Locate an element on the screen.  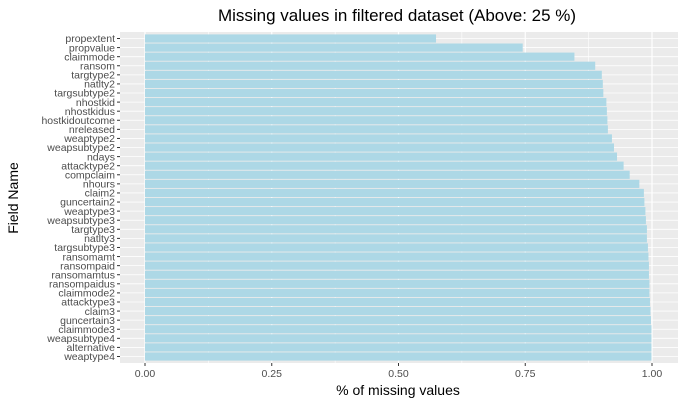
bar-claimmode2 is located at coordinates (397, 292).